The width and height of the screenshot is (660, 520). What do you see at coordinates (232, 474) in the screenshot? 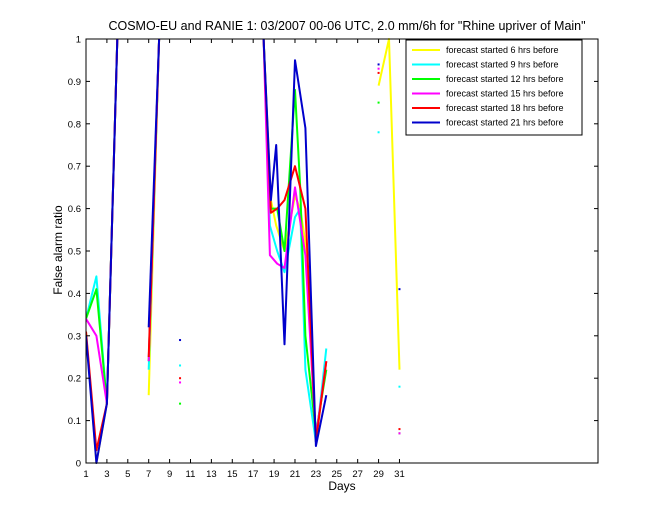
I see `x-tick-label: 15` at bounding box center [232, 474].